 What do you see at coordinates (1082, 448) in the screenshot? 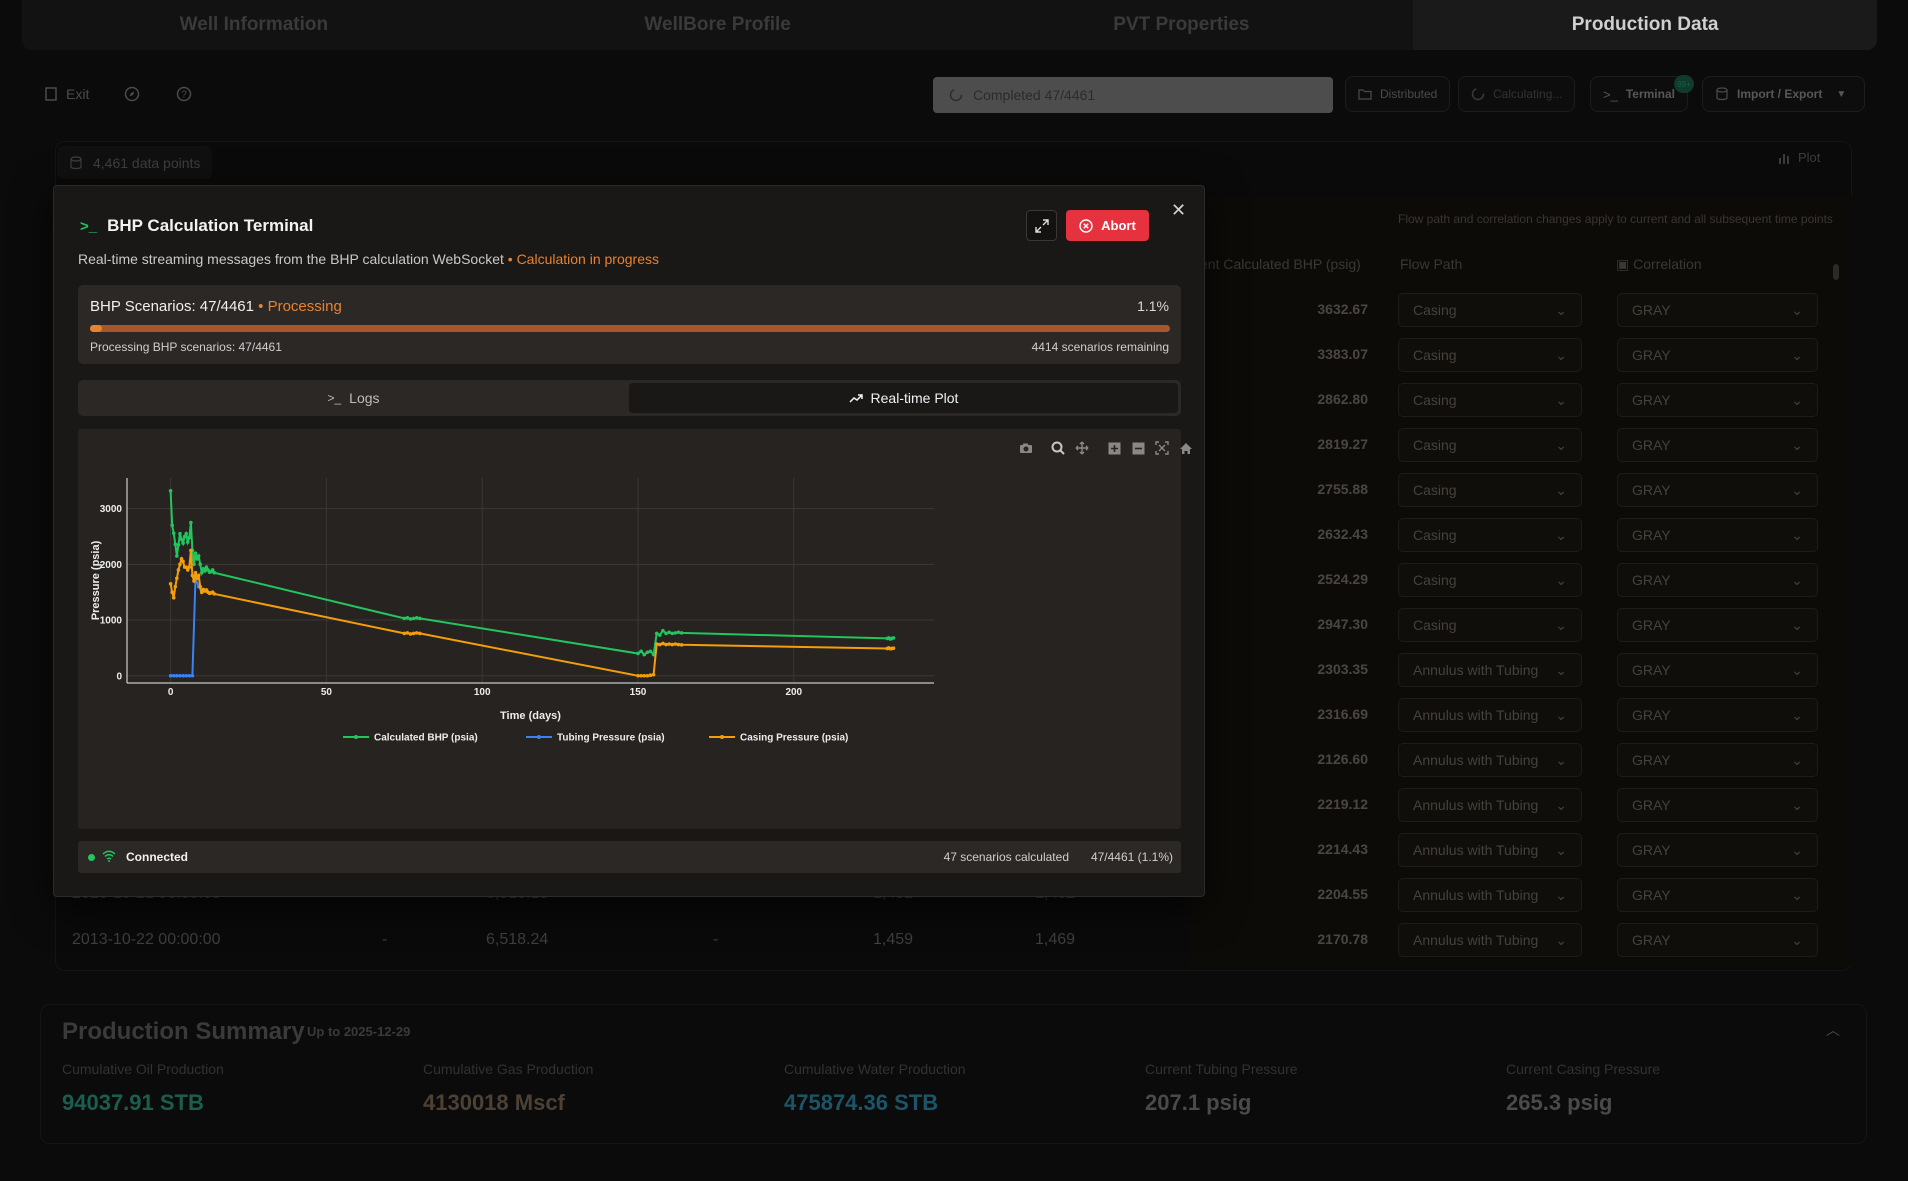
I see `pan-icon` at bounding box center [1082, 448].